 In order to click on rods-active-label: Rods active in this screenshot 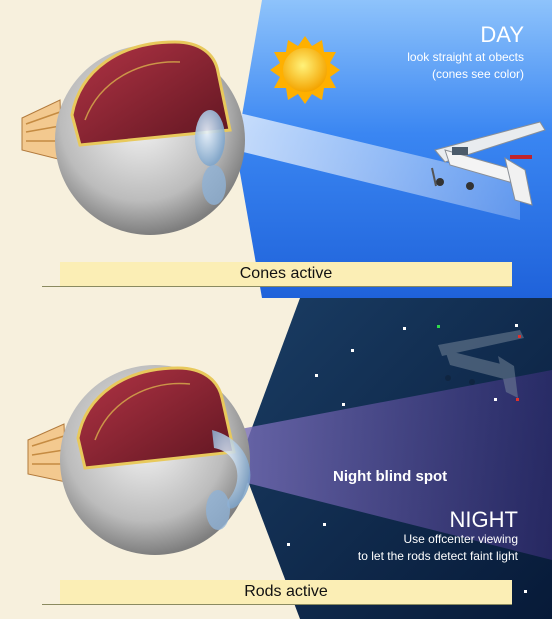, I will do `click(286, 591)`.